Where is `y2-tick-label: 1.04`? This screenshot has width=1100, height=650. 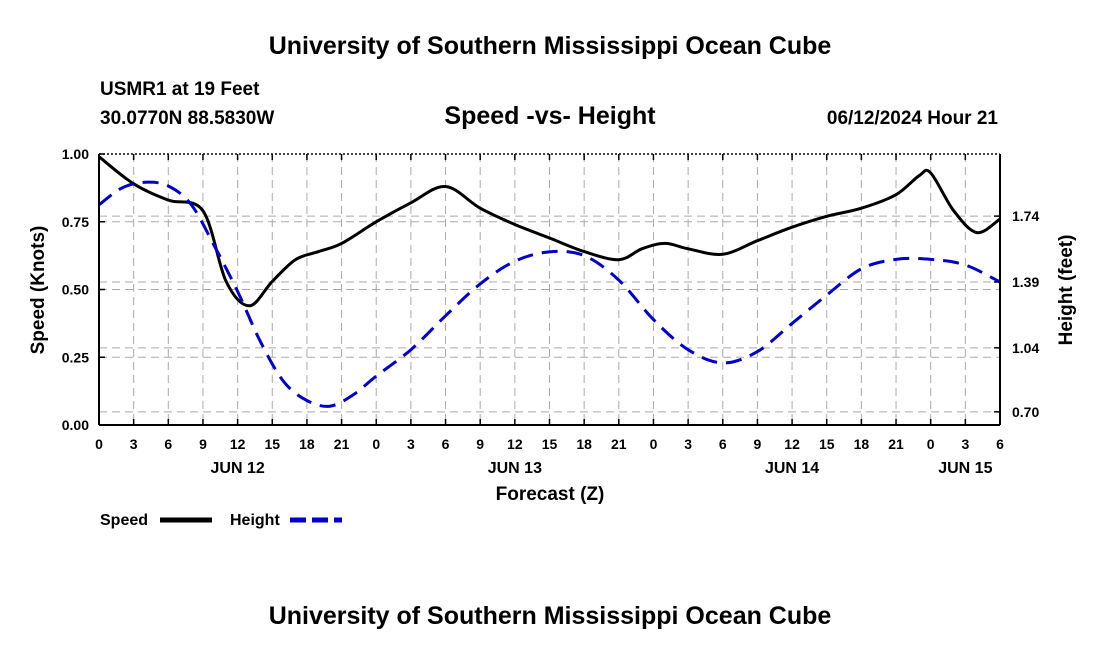 y2-tick-label: 1.04 is located at coordinates (1025, 348).